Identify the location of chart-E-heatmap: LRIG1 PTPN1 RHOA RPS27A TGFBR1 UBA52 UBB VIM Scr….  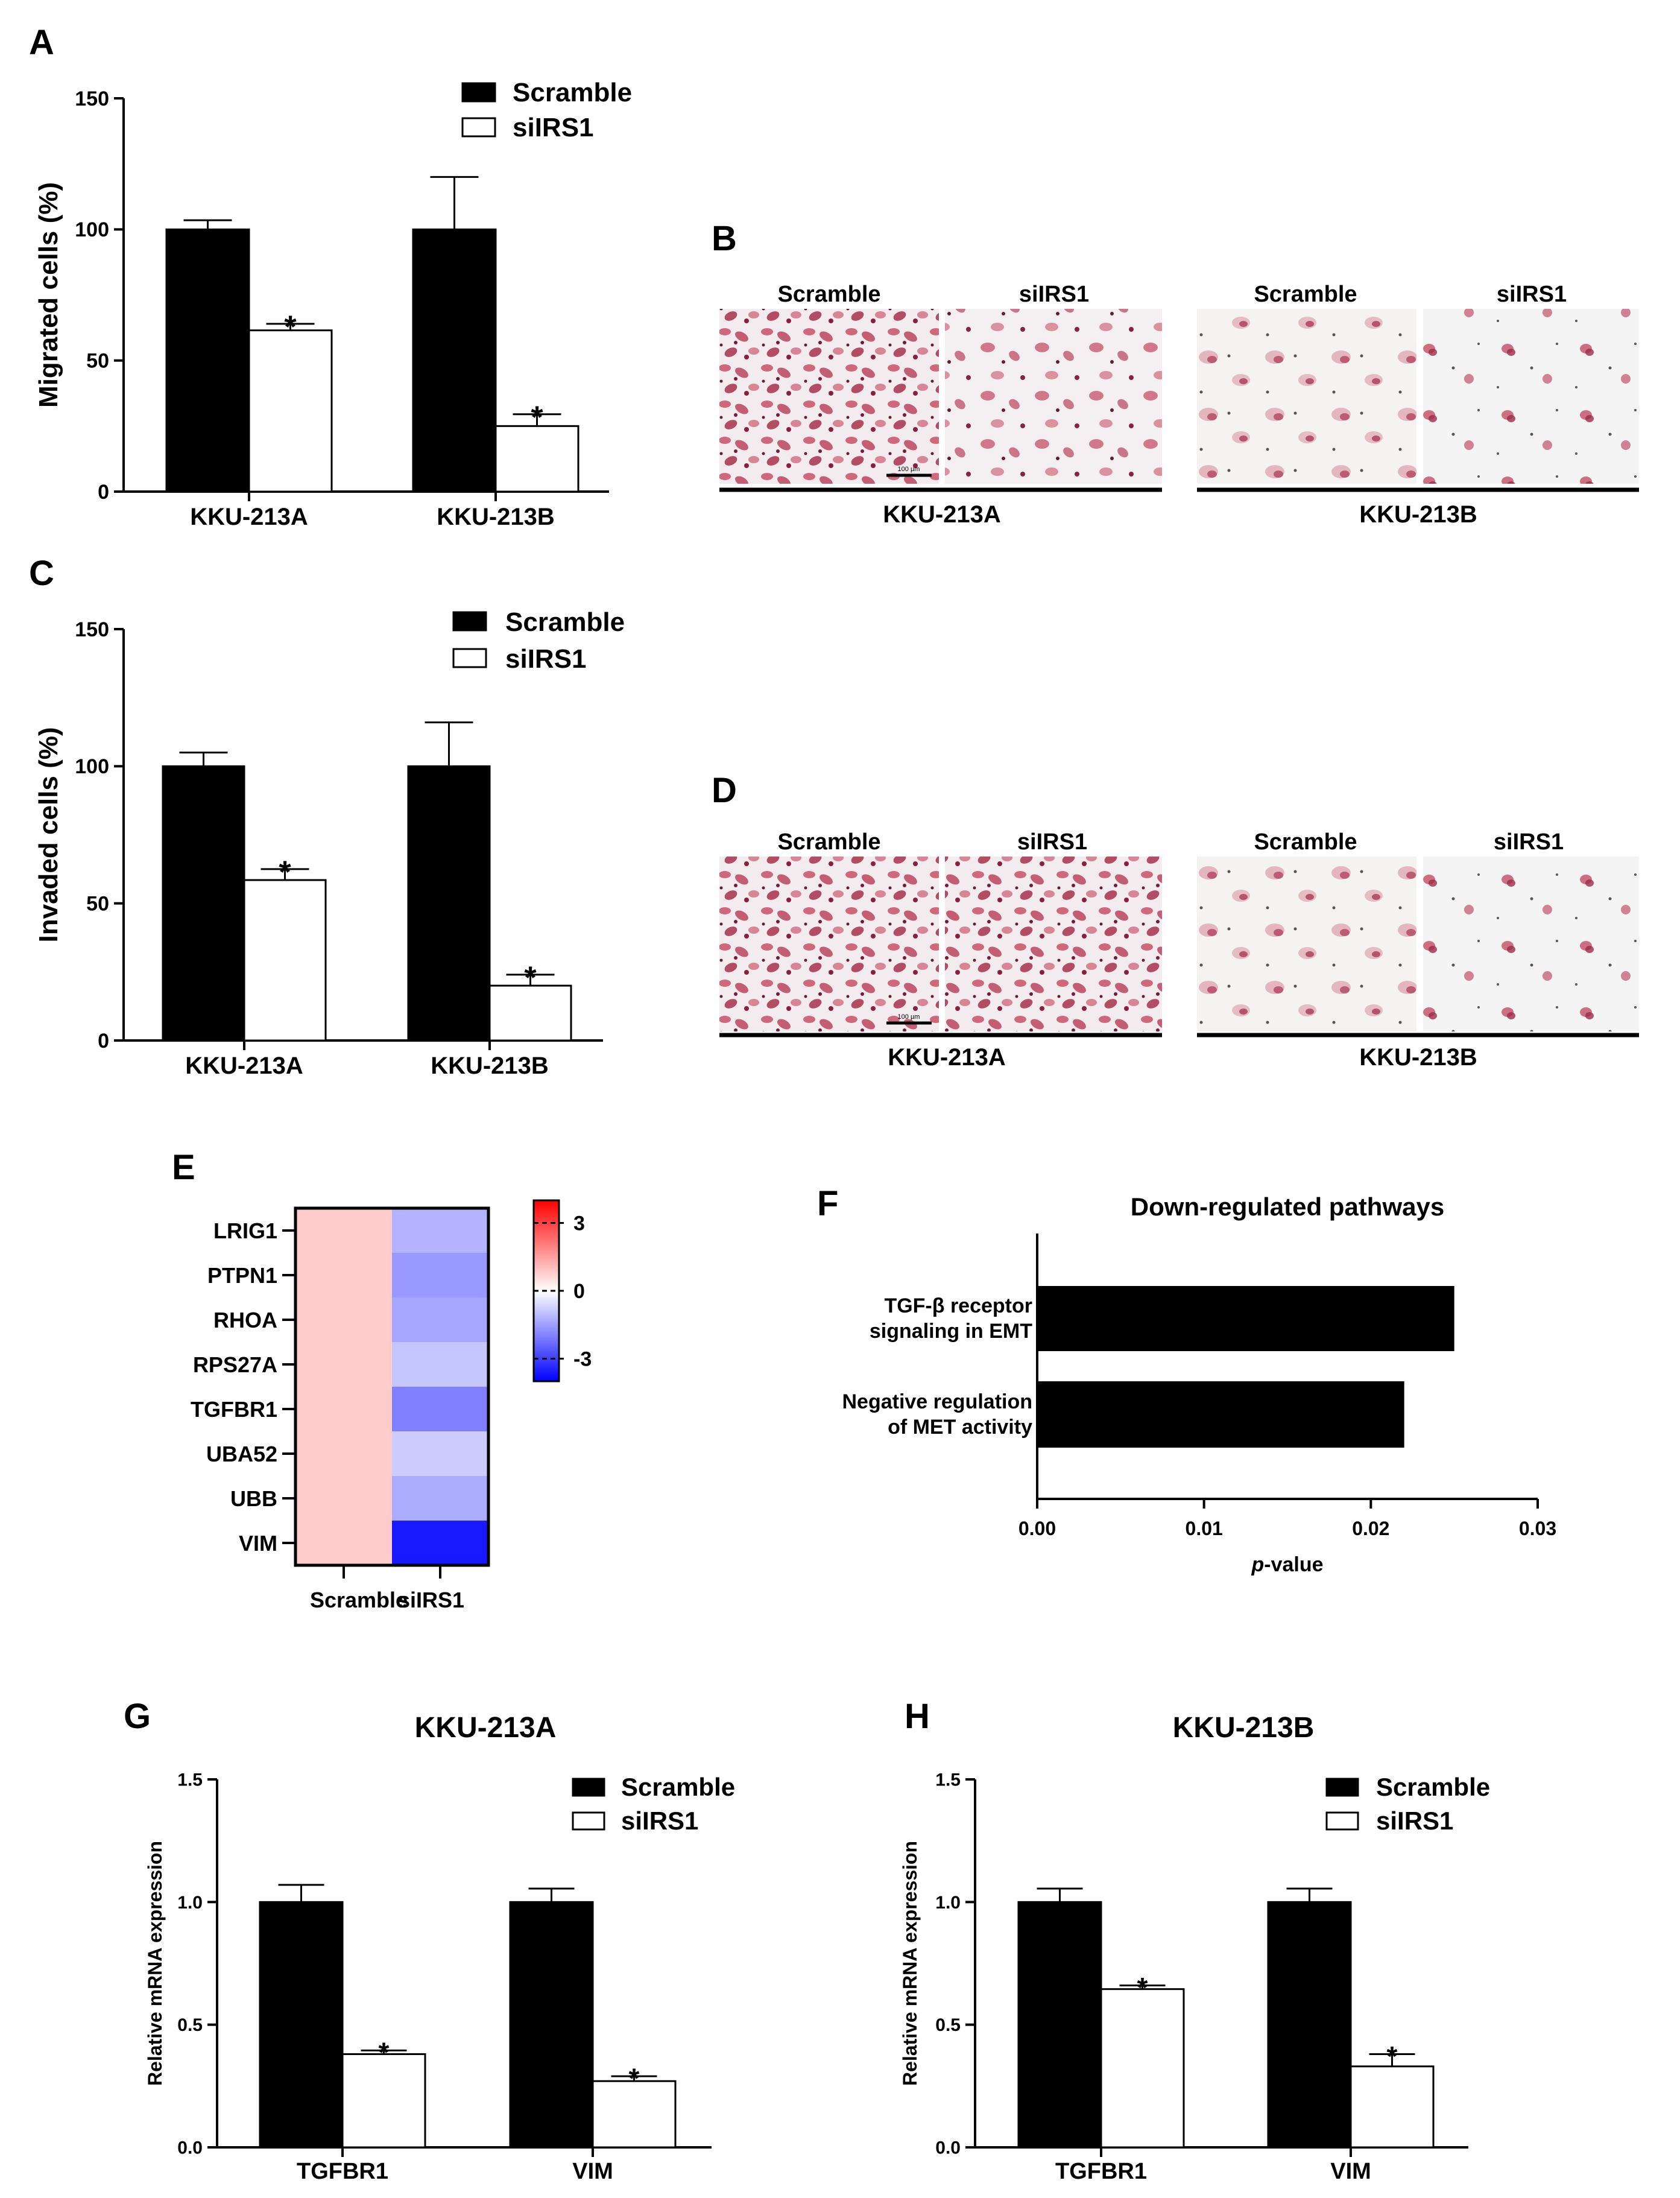
(391, 1405).